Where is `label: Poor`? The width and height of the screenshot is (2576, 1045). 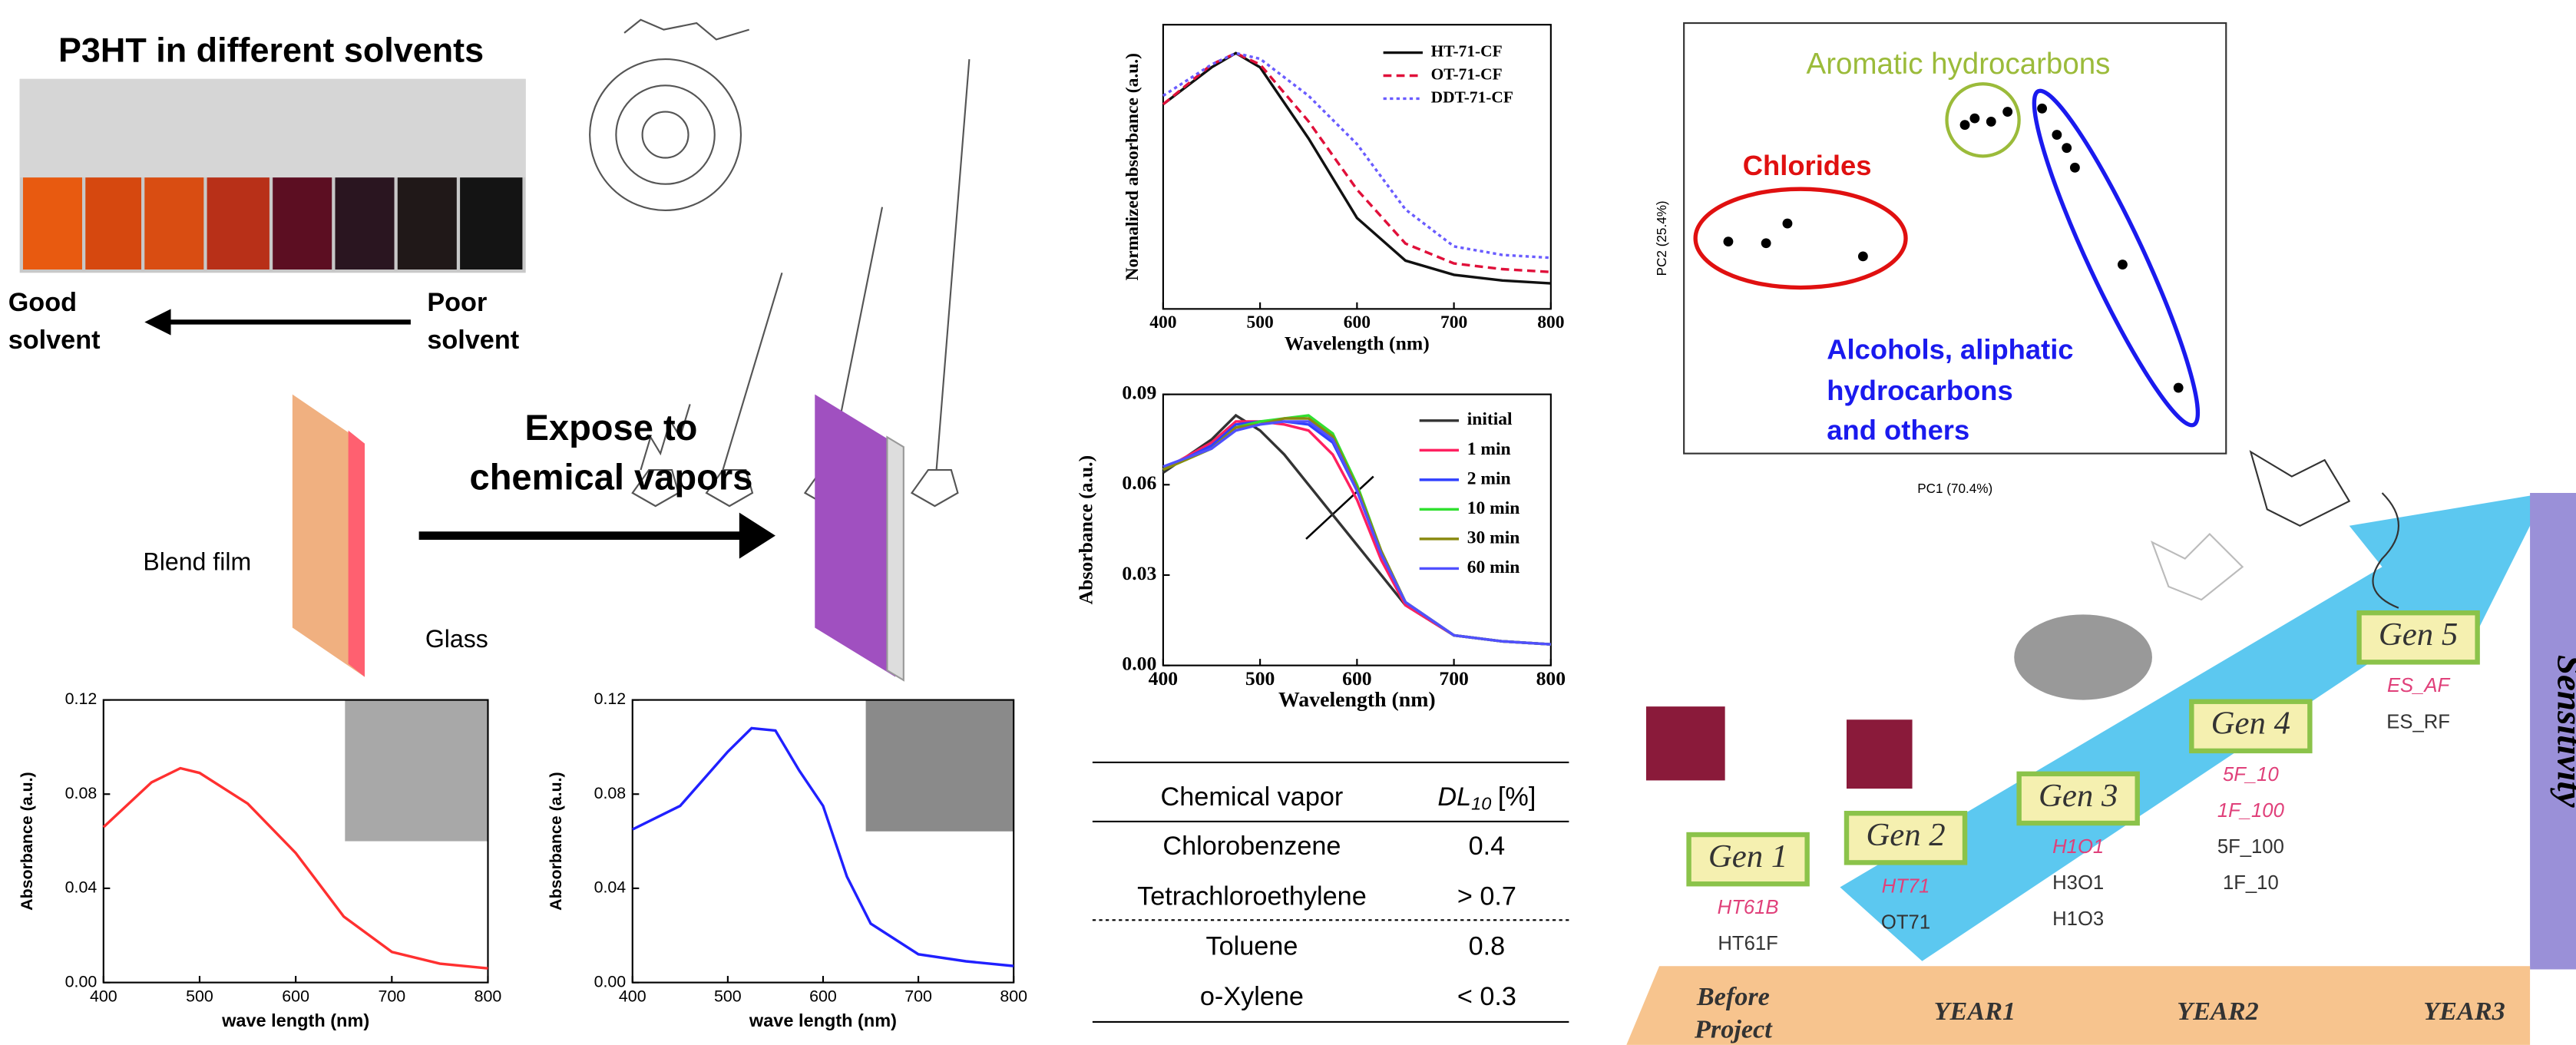 label: Poor is located at coordinates (457, 302).